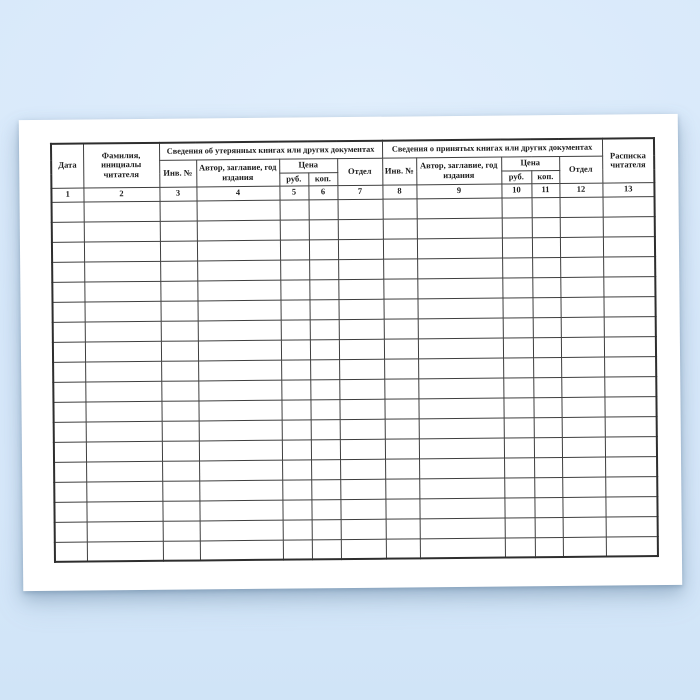 The image size is (700, 700). What do you see at coordinates (67, 165) in the screenshot?
I see `header-date: Дата` at bounding box center [67, 165].